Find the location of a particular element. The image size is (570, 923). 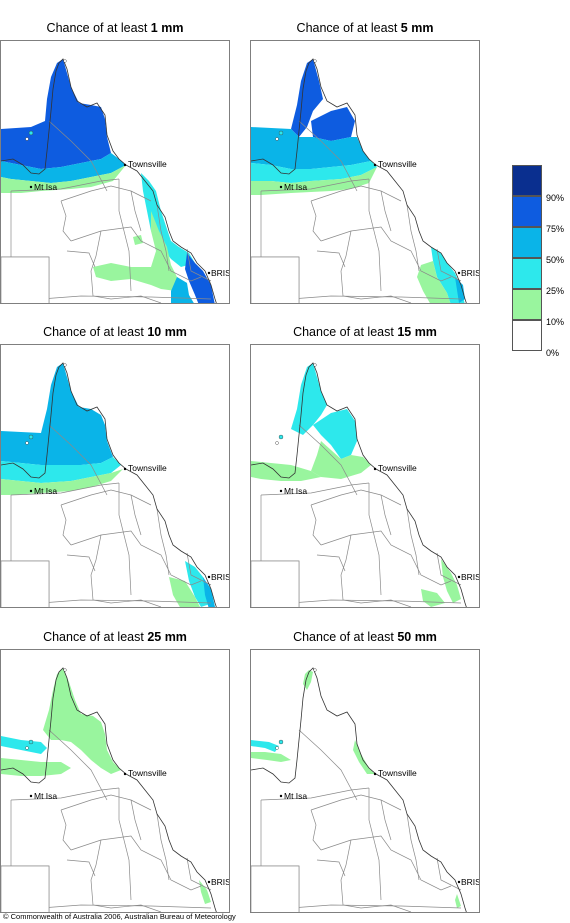

panel-title-4: Chance of at least 15 mm is located at coordinates (365, 332).